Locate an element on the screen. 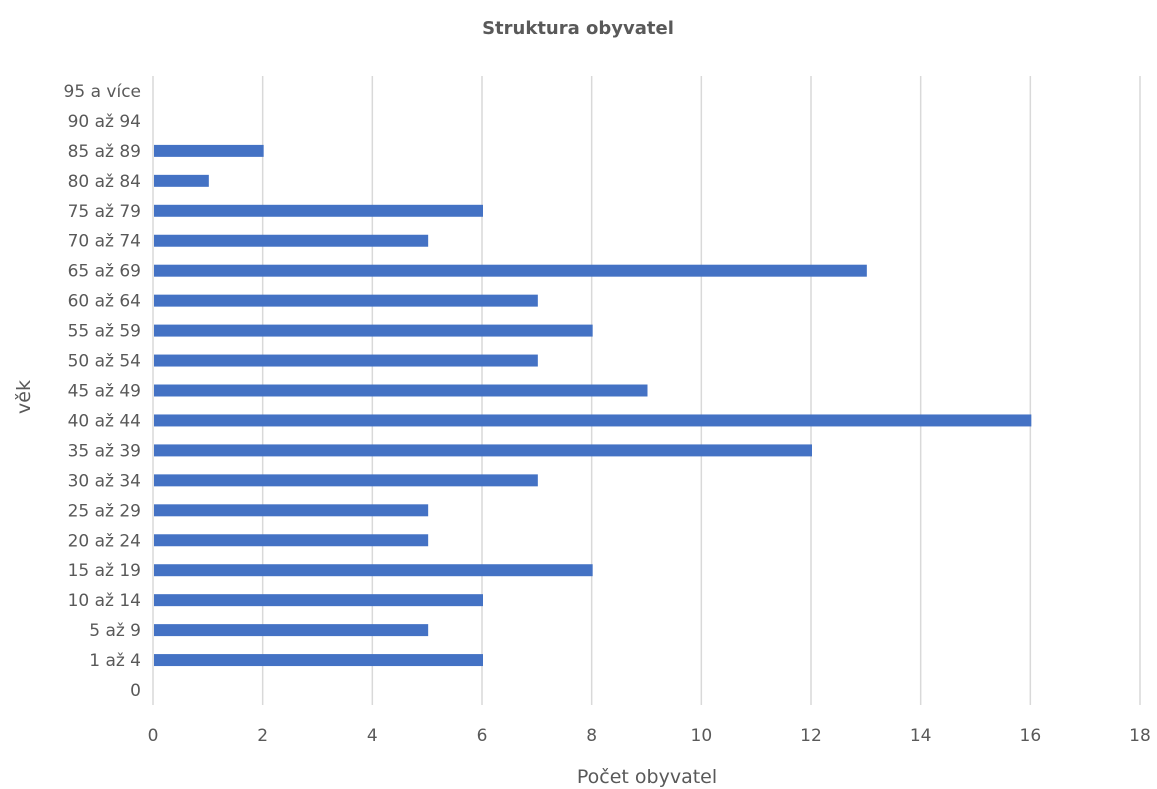  y-tick-label: 25 až 29 is located at coordinates (104, 511).